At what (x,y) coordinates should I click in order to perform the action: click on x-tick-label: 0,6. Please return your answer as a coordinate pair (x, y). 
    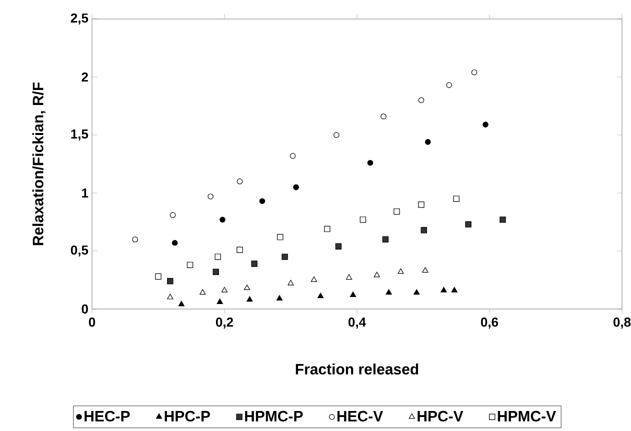
    Looking at the image, I should click on (489, 323).